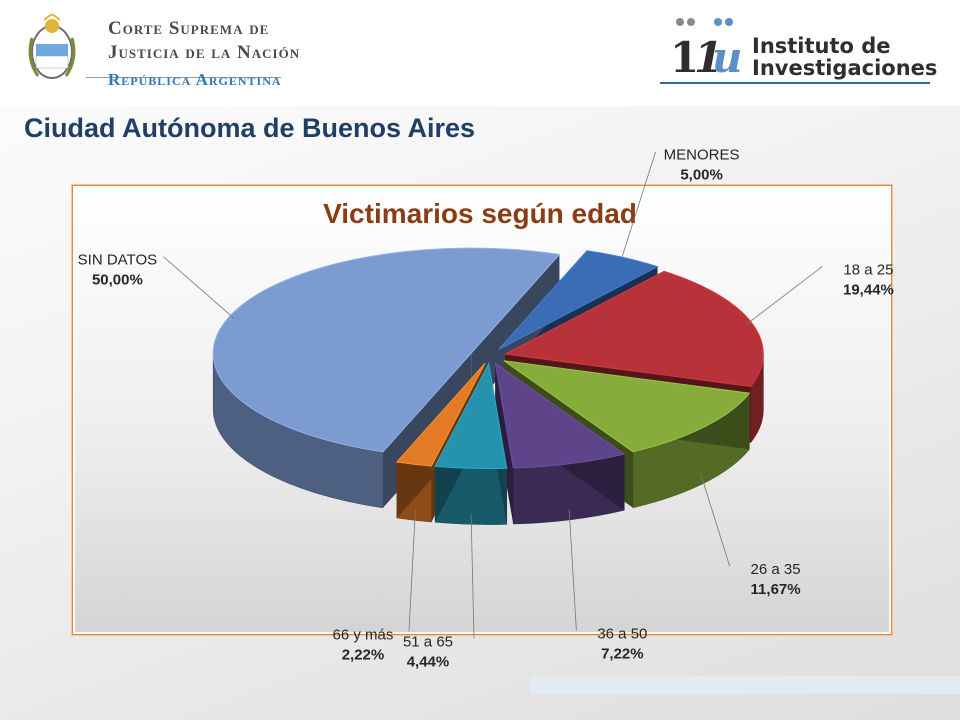 This screenshot has width=960, height=720. Describe the element at coordinates (776, 569) in the screenshot. I see `pie-label-name-2: 26 a 35` at that location.